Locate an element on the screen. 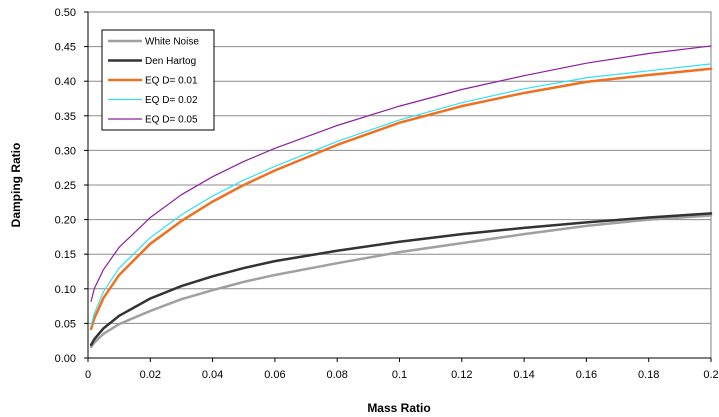 The height and width of the screenshot is (417, 719). x-tick-label: 0.1 is located at coordinates (399, 375).